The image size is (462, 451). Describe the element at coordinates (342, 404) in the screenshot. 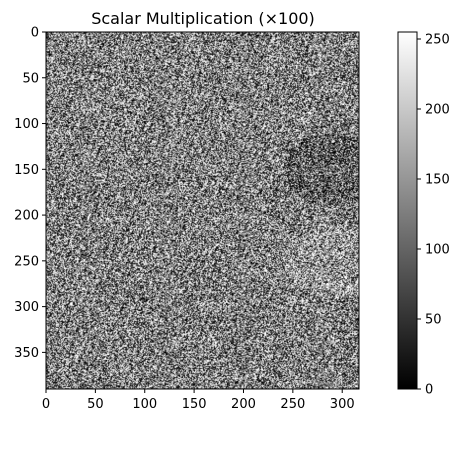

I see `x-tick-label: 300` at that location.